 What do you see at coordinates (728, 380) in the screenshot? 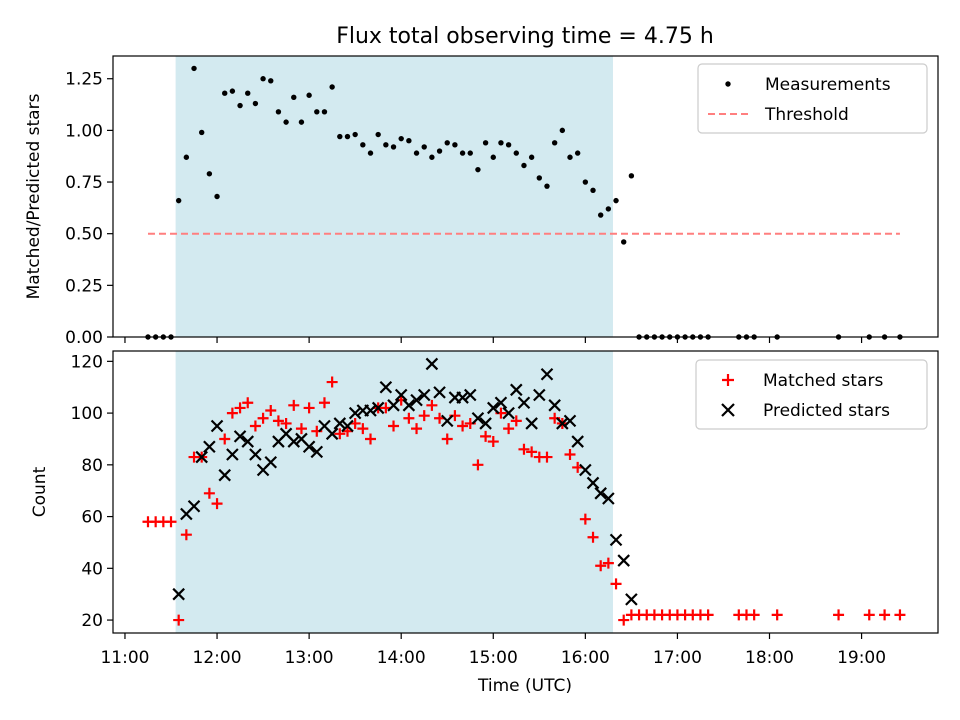
I see `legend-matched-marker` at bounding box center [728, 380].